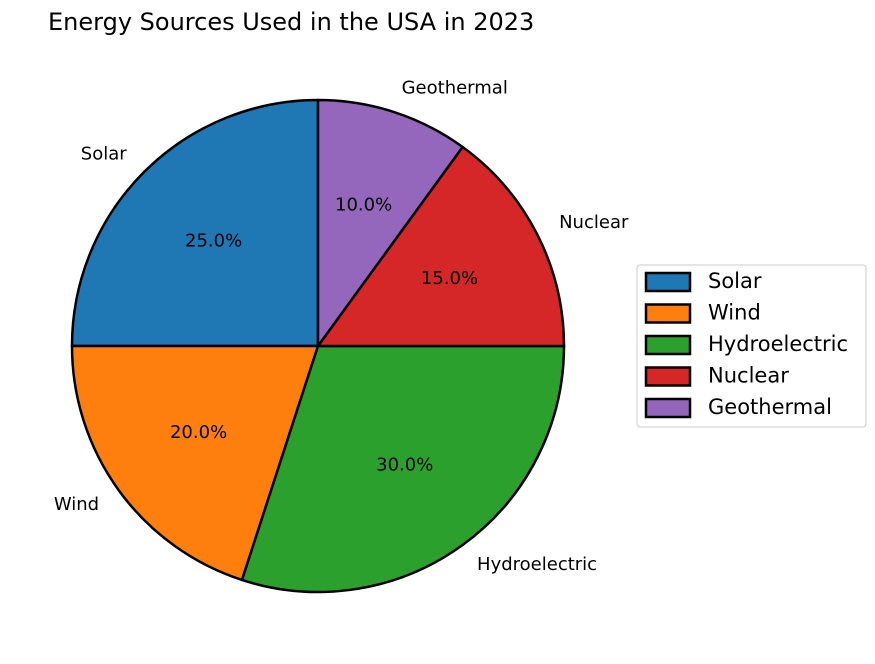 Image resolution: width=875 pixels, height=664 pixels. Describe the element at coordinates (291, 22) in the screenshot. I see `chart-title: Energy Sources Used in the USA in 2023` at that location.